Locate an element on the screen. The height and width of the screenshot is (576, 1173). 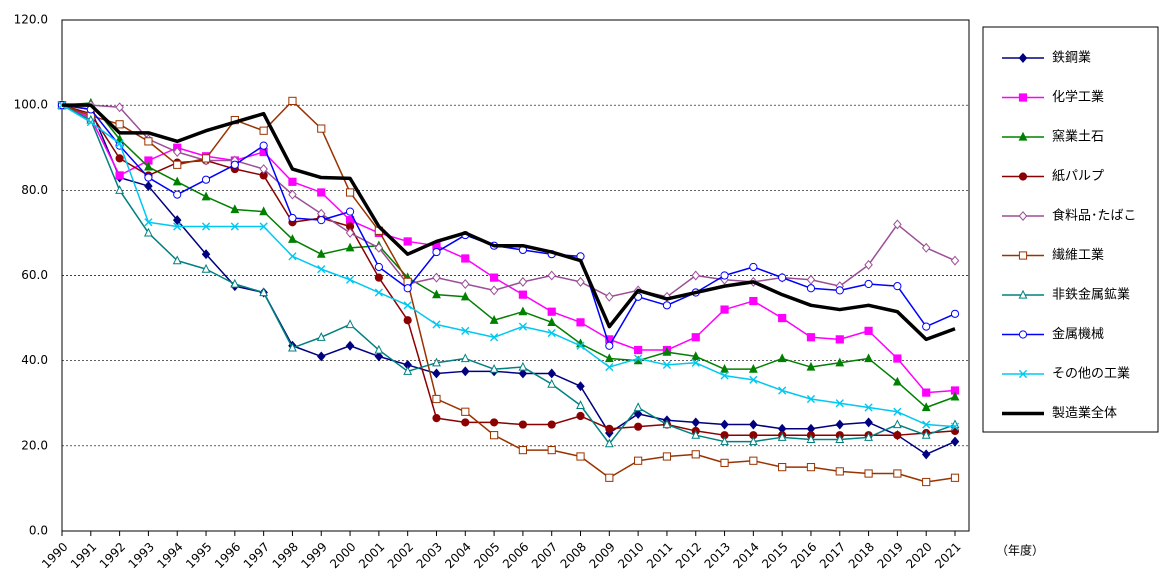
x-tick-label: 1996 is located at coordinates (227, 555).